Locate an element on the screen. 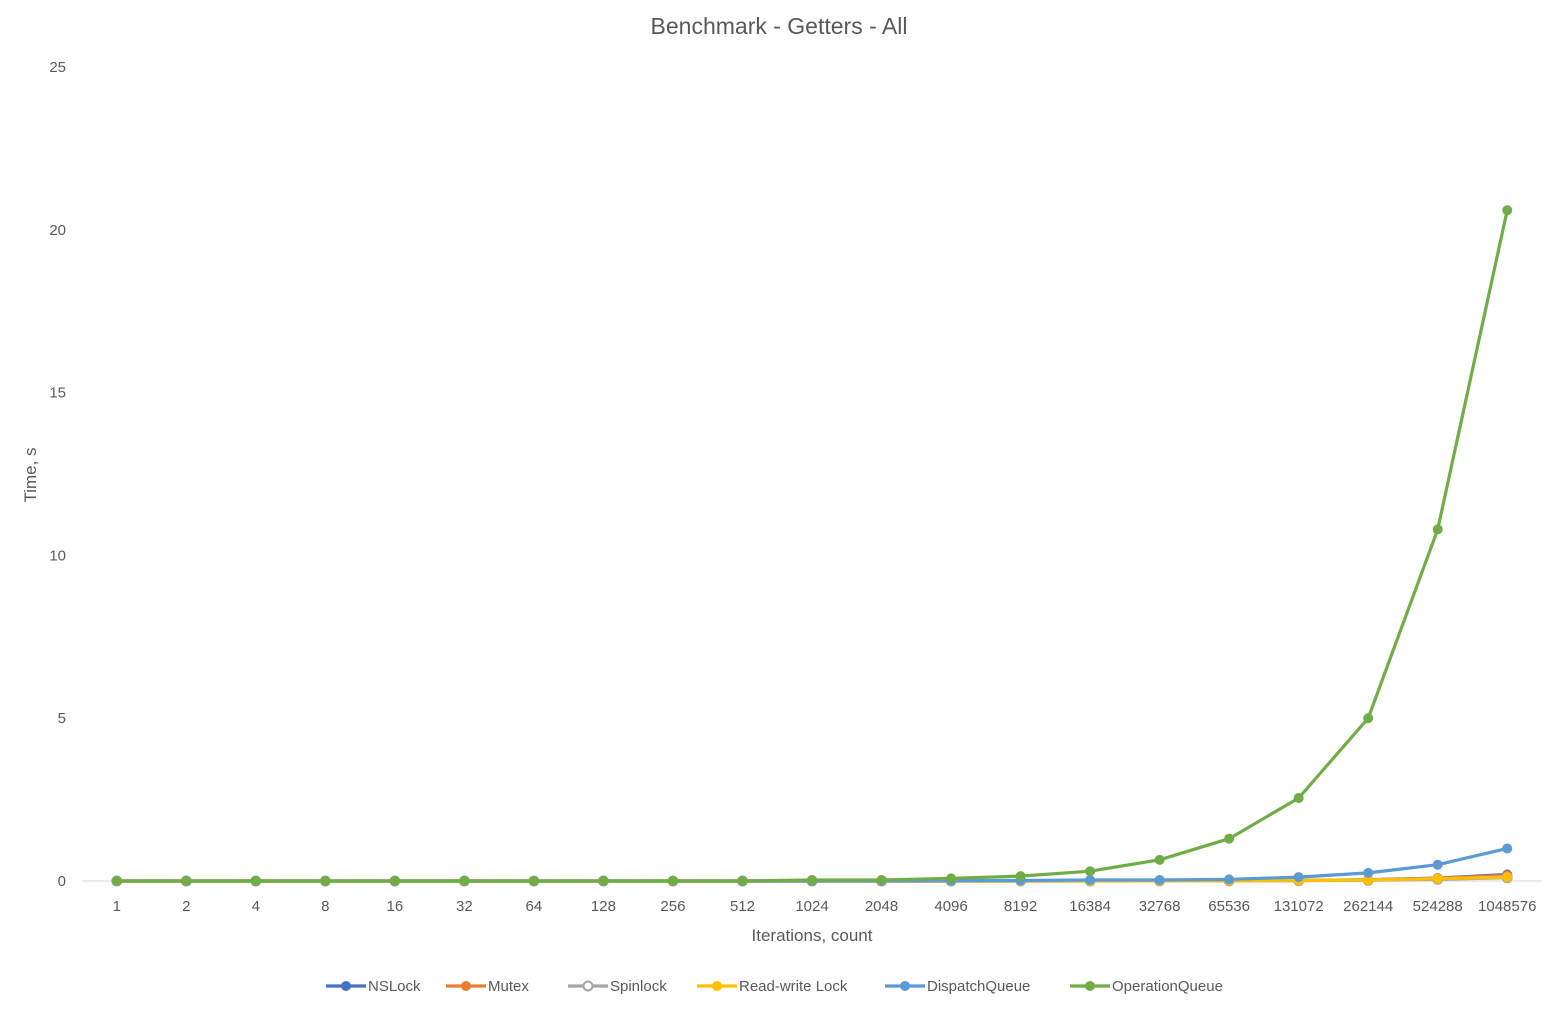  x-tick-label: 1 is located at coordinates (117, 906).